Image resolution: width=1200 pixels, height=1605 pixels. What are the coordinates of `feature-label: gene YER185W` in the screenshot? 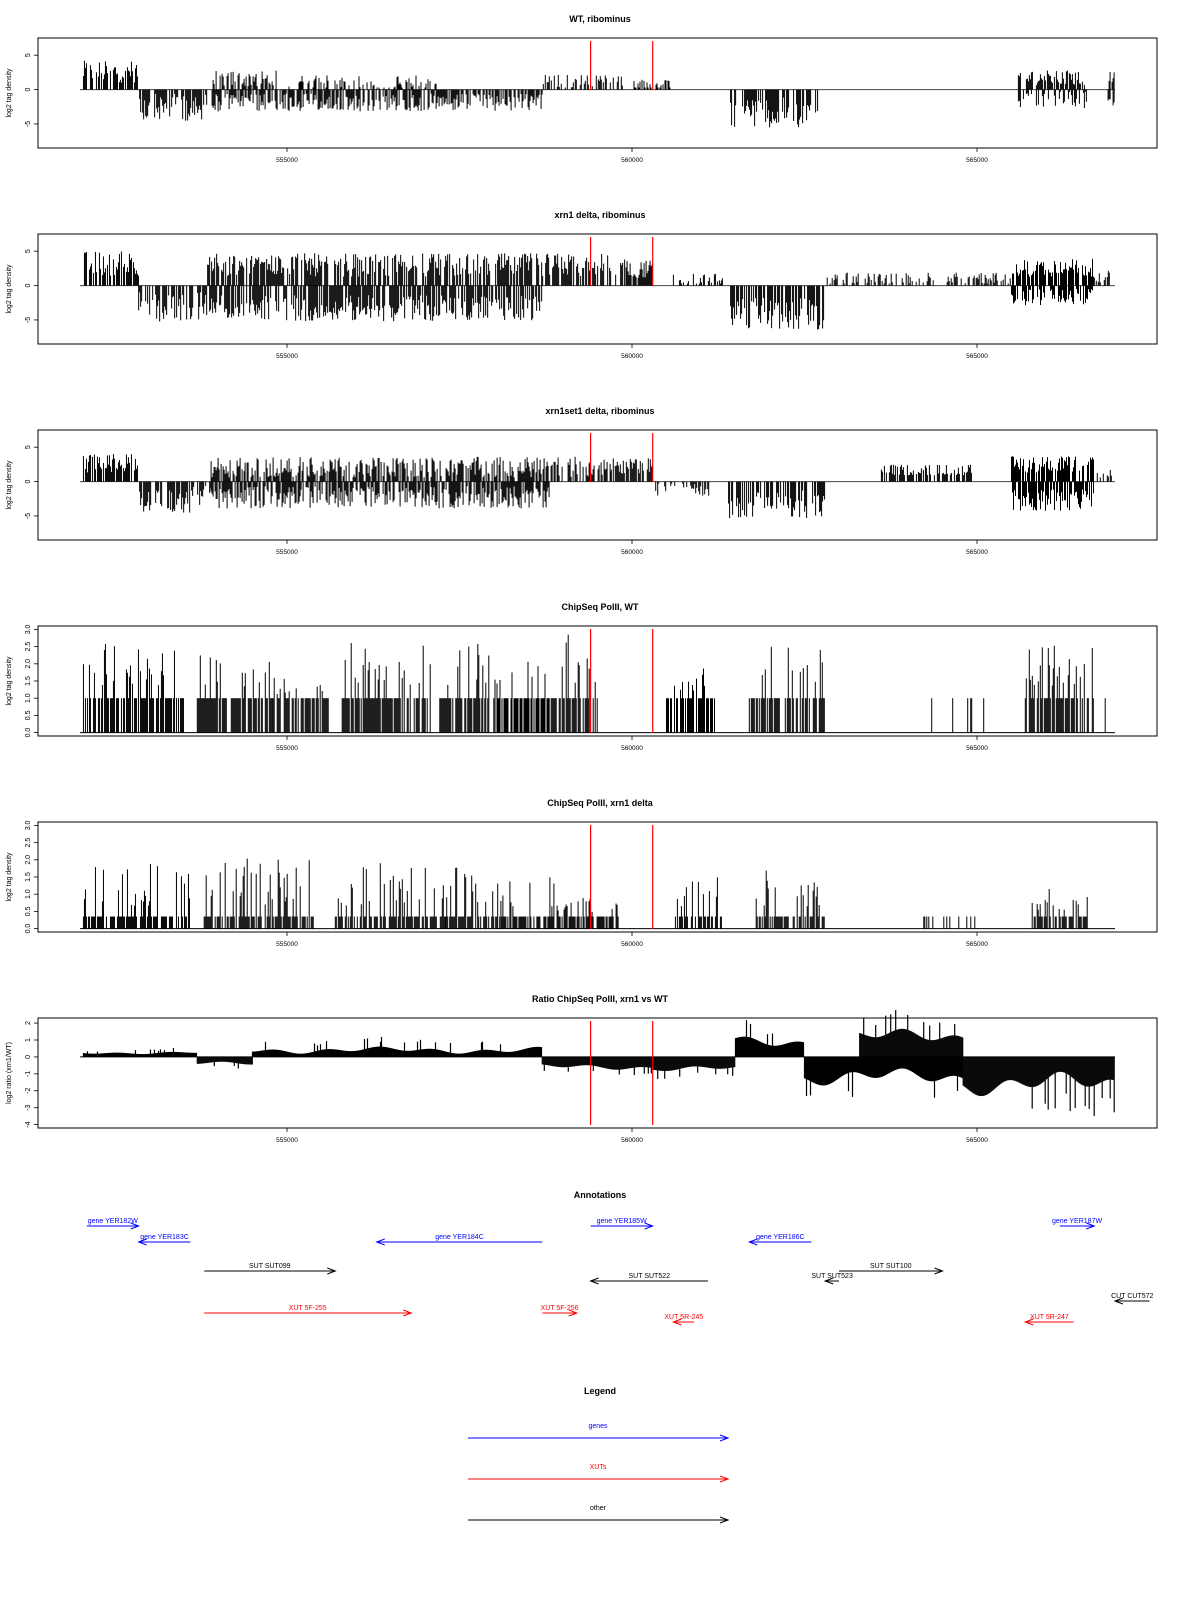 It's located at (622, 1221).